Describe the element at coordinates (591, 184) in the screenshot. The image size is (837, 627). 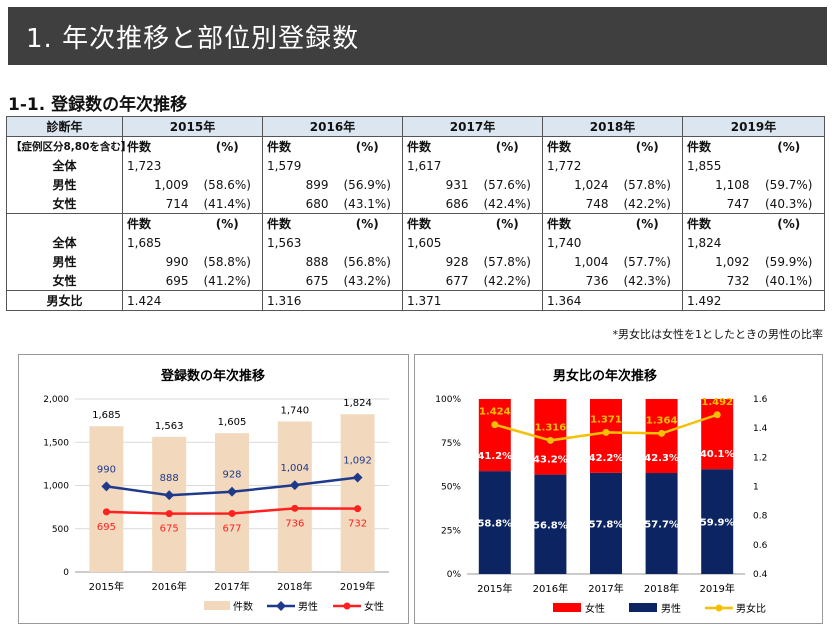
I see `male-count: 1,024` at that location.